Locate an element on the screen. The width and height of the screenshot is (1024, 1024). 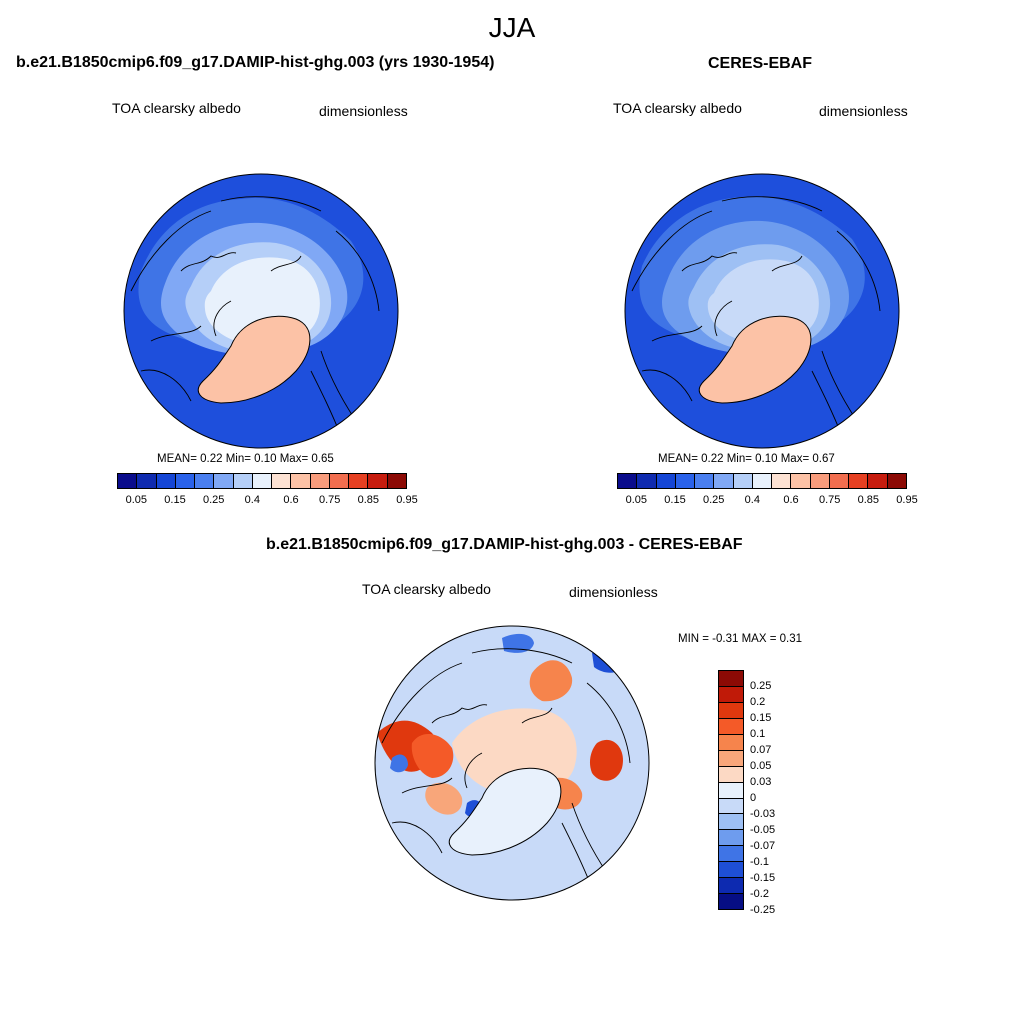
panel1-variable: TOA clearsky albedo is located at coordinates (176, 108).